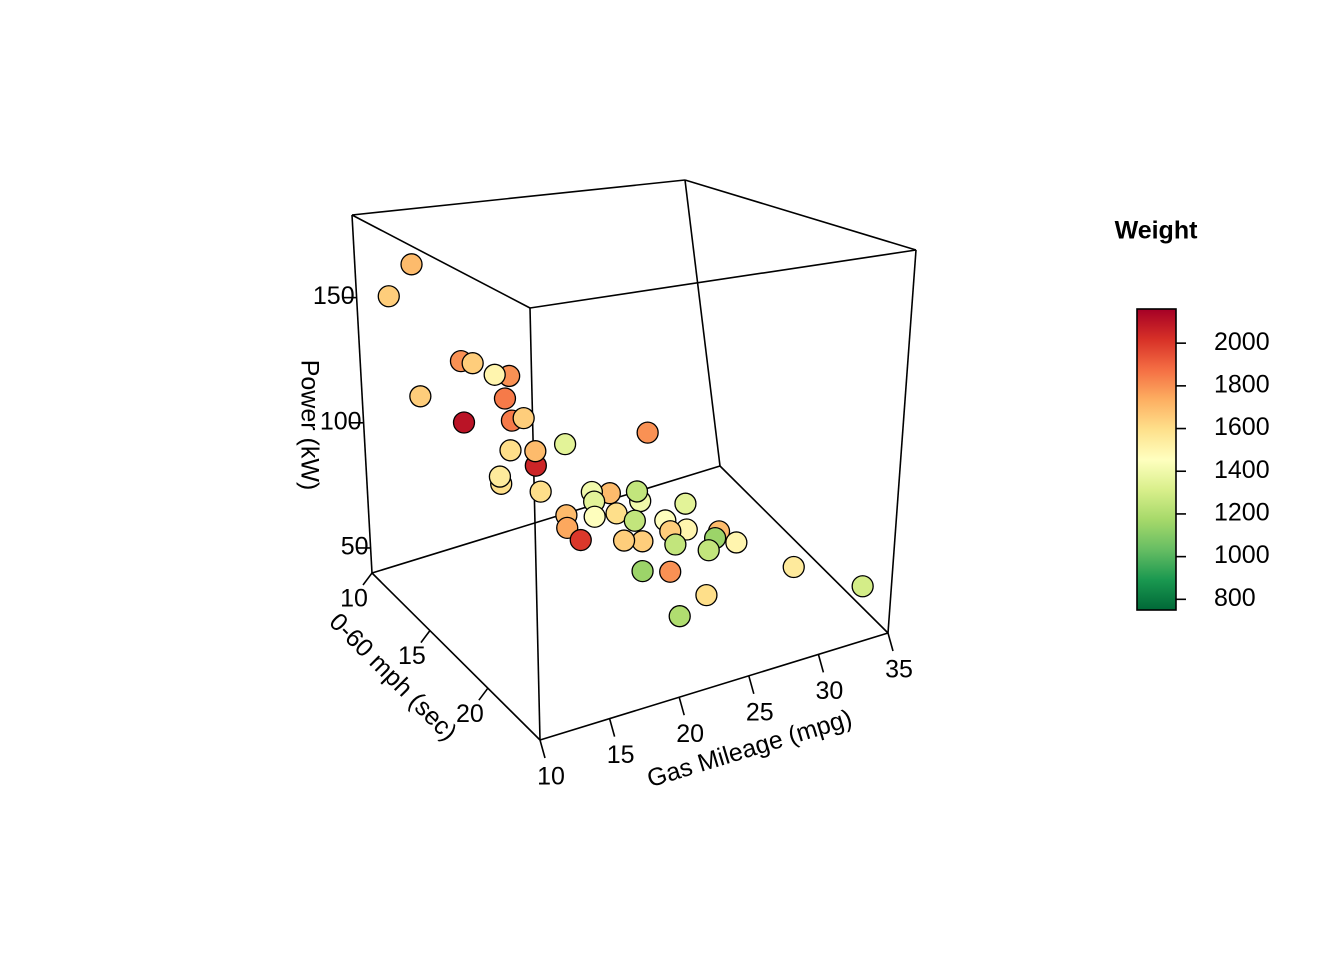 The image size is (1344, 960). What do you see at coordinates (551, 777) in the screenshot?
I see `x-tick-label: 10` at bounding box center [551, 777].